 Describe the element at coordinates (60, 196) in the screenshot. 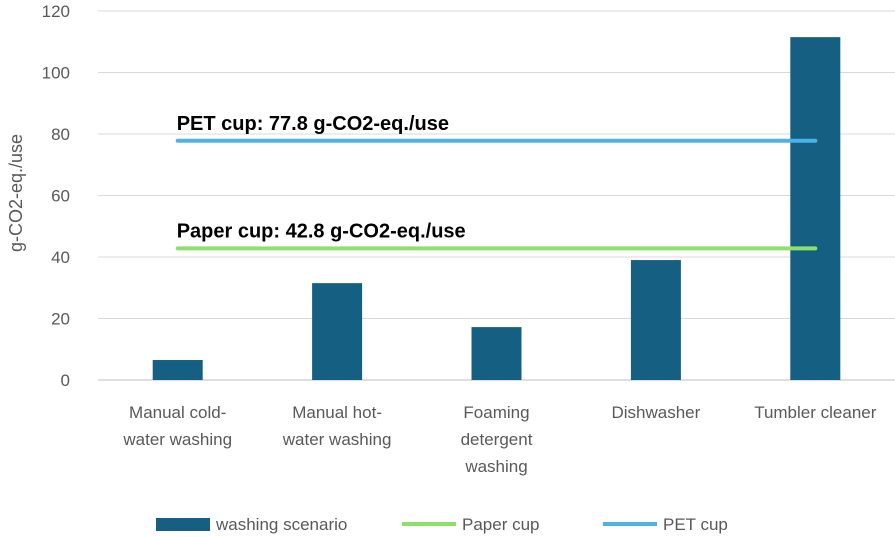

I see `y-tick-label-60: 60` at that location.